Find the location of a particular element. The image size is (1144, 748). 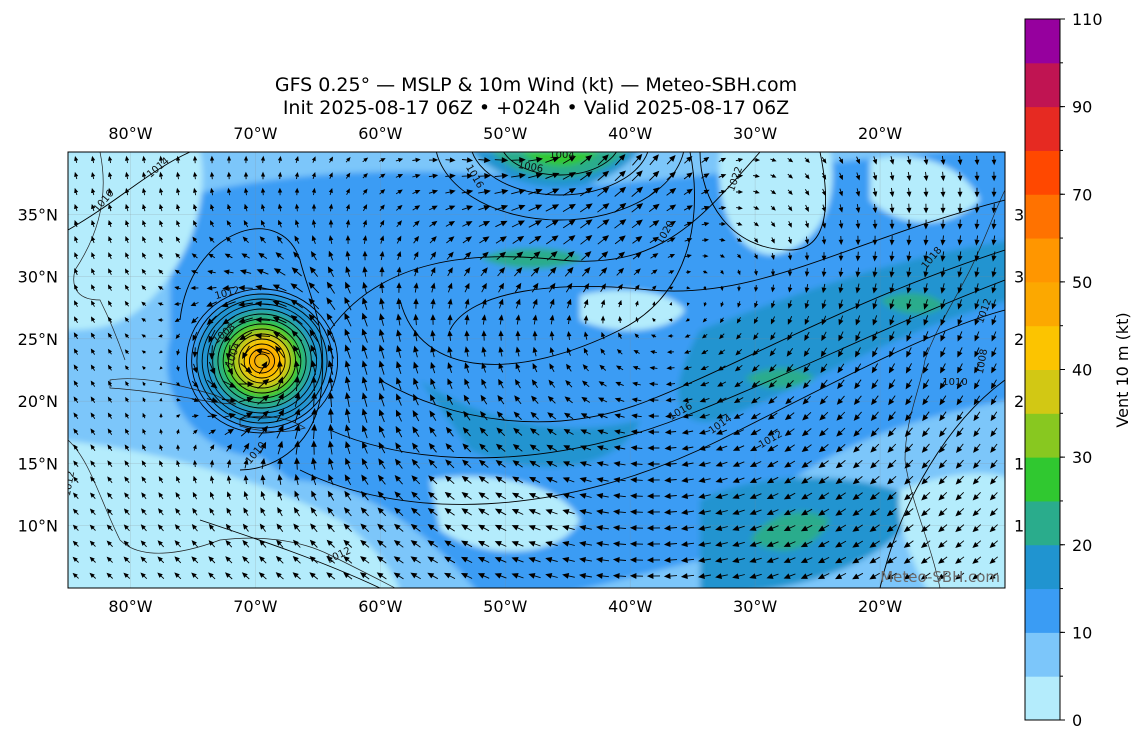

lat-tick-label: 25°N is located at coordinates (38, 339).